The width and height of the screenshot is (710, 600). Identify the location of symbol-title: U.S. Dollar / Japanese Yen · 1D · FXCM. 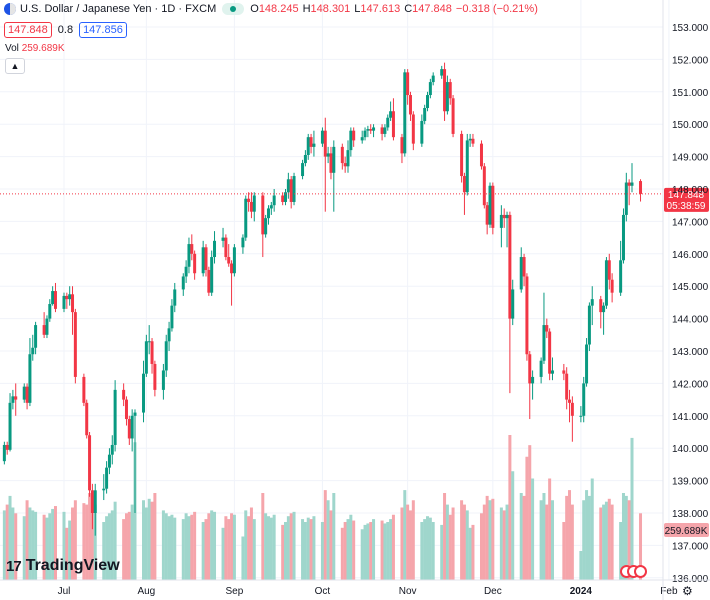
(118, 9).